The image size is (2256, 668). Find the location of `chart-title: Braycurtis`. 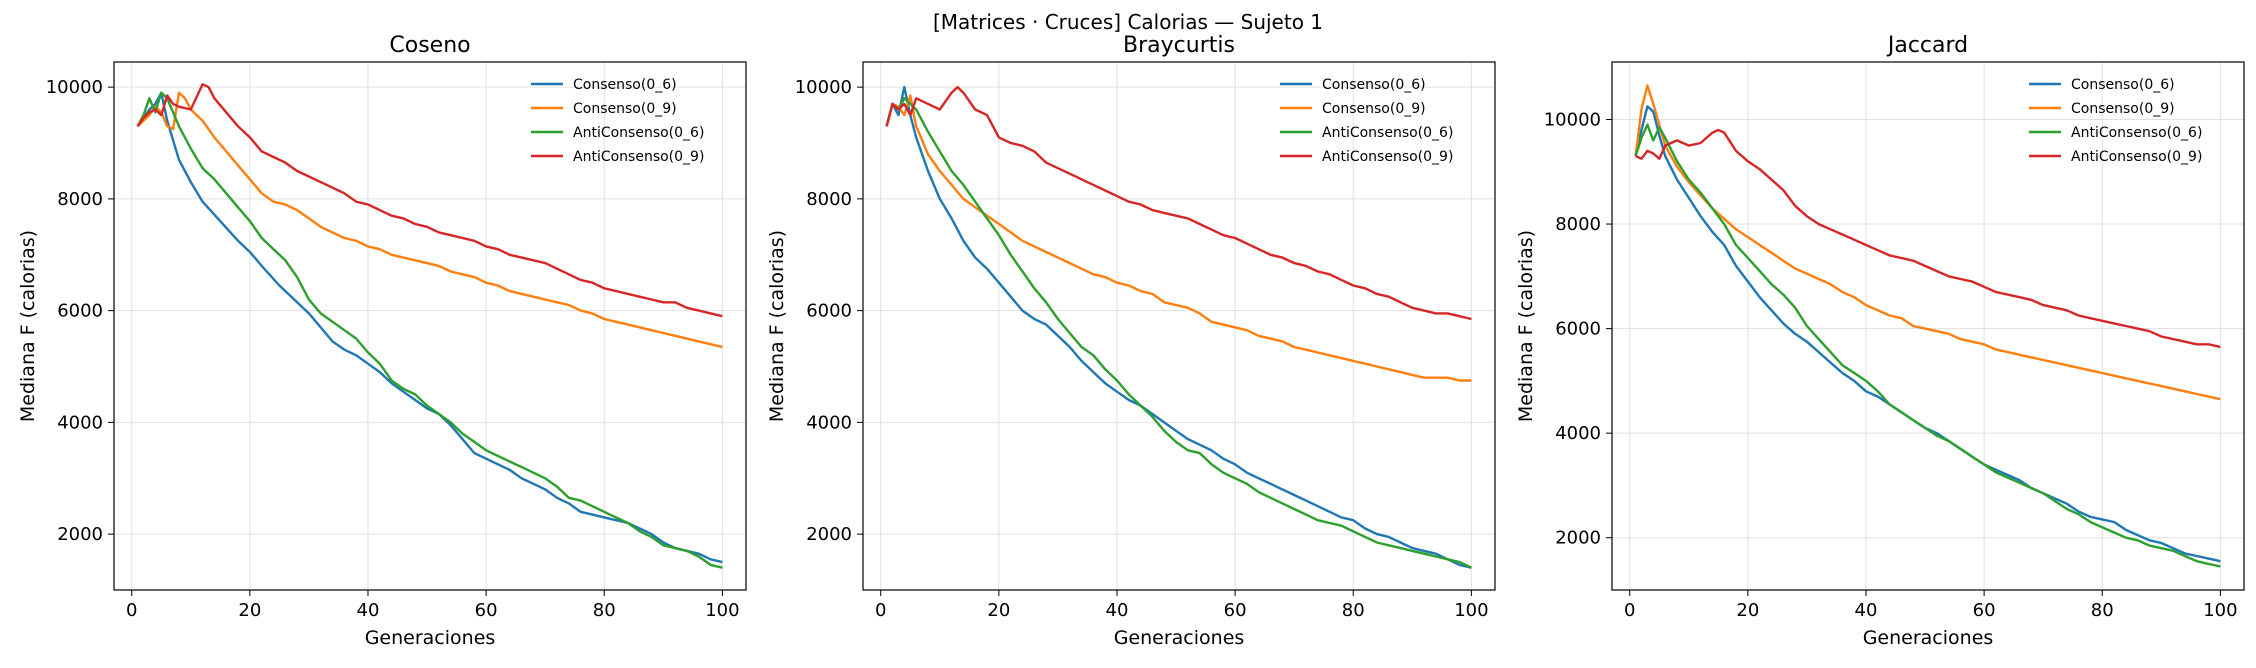

chart-title: Braycurtis is located at coordinates (1179, 45).